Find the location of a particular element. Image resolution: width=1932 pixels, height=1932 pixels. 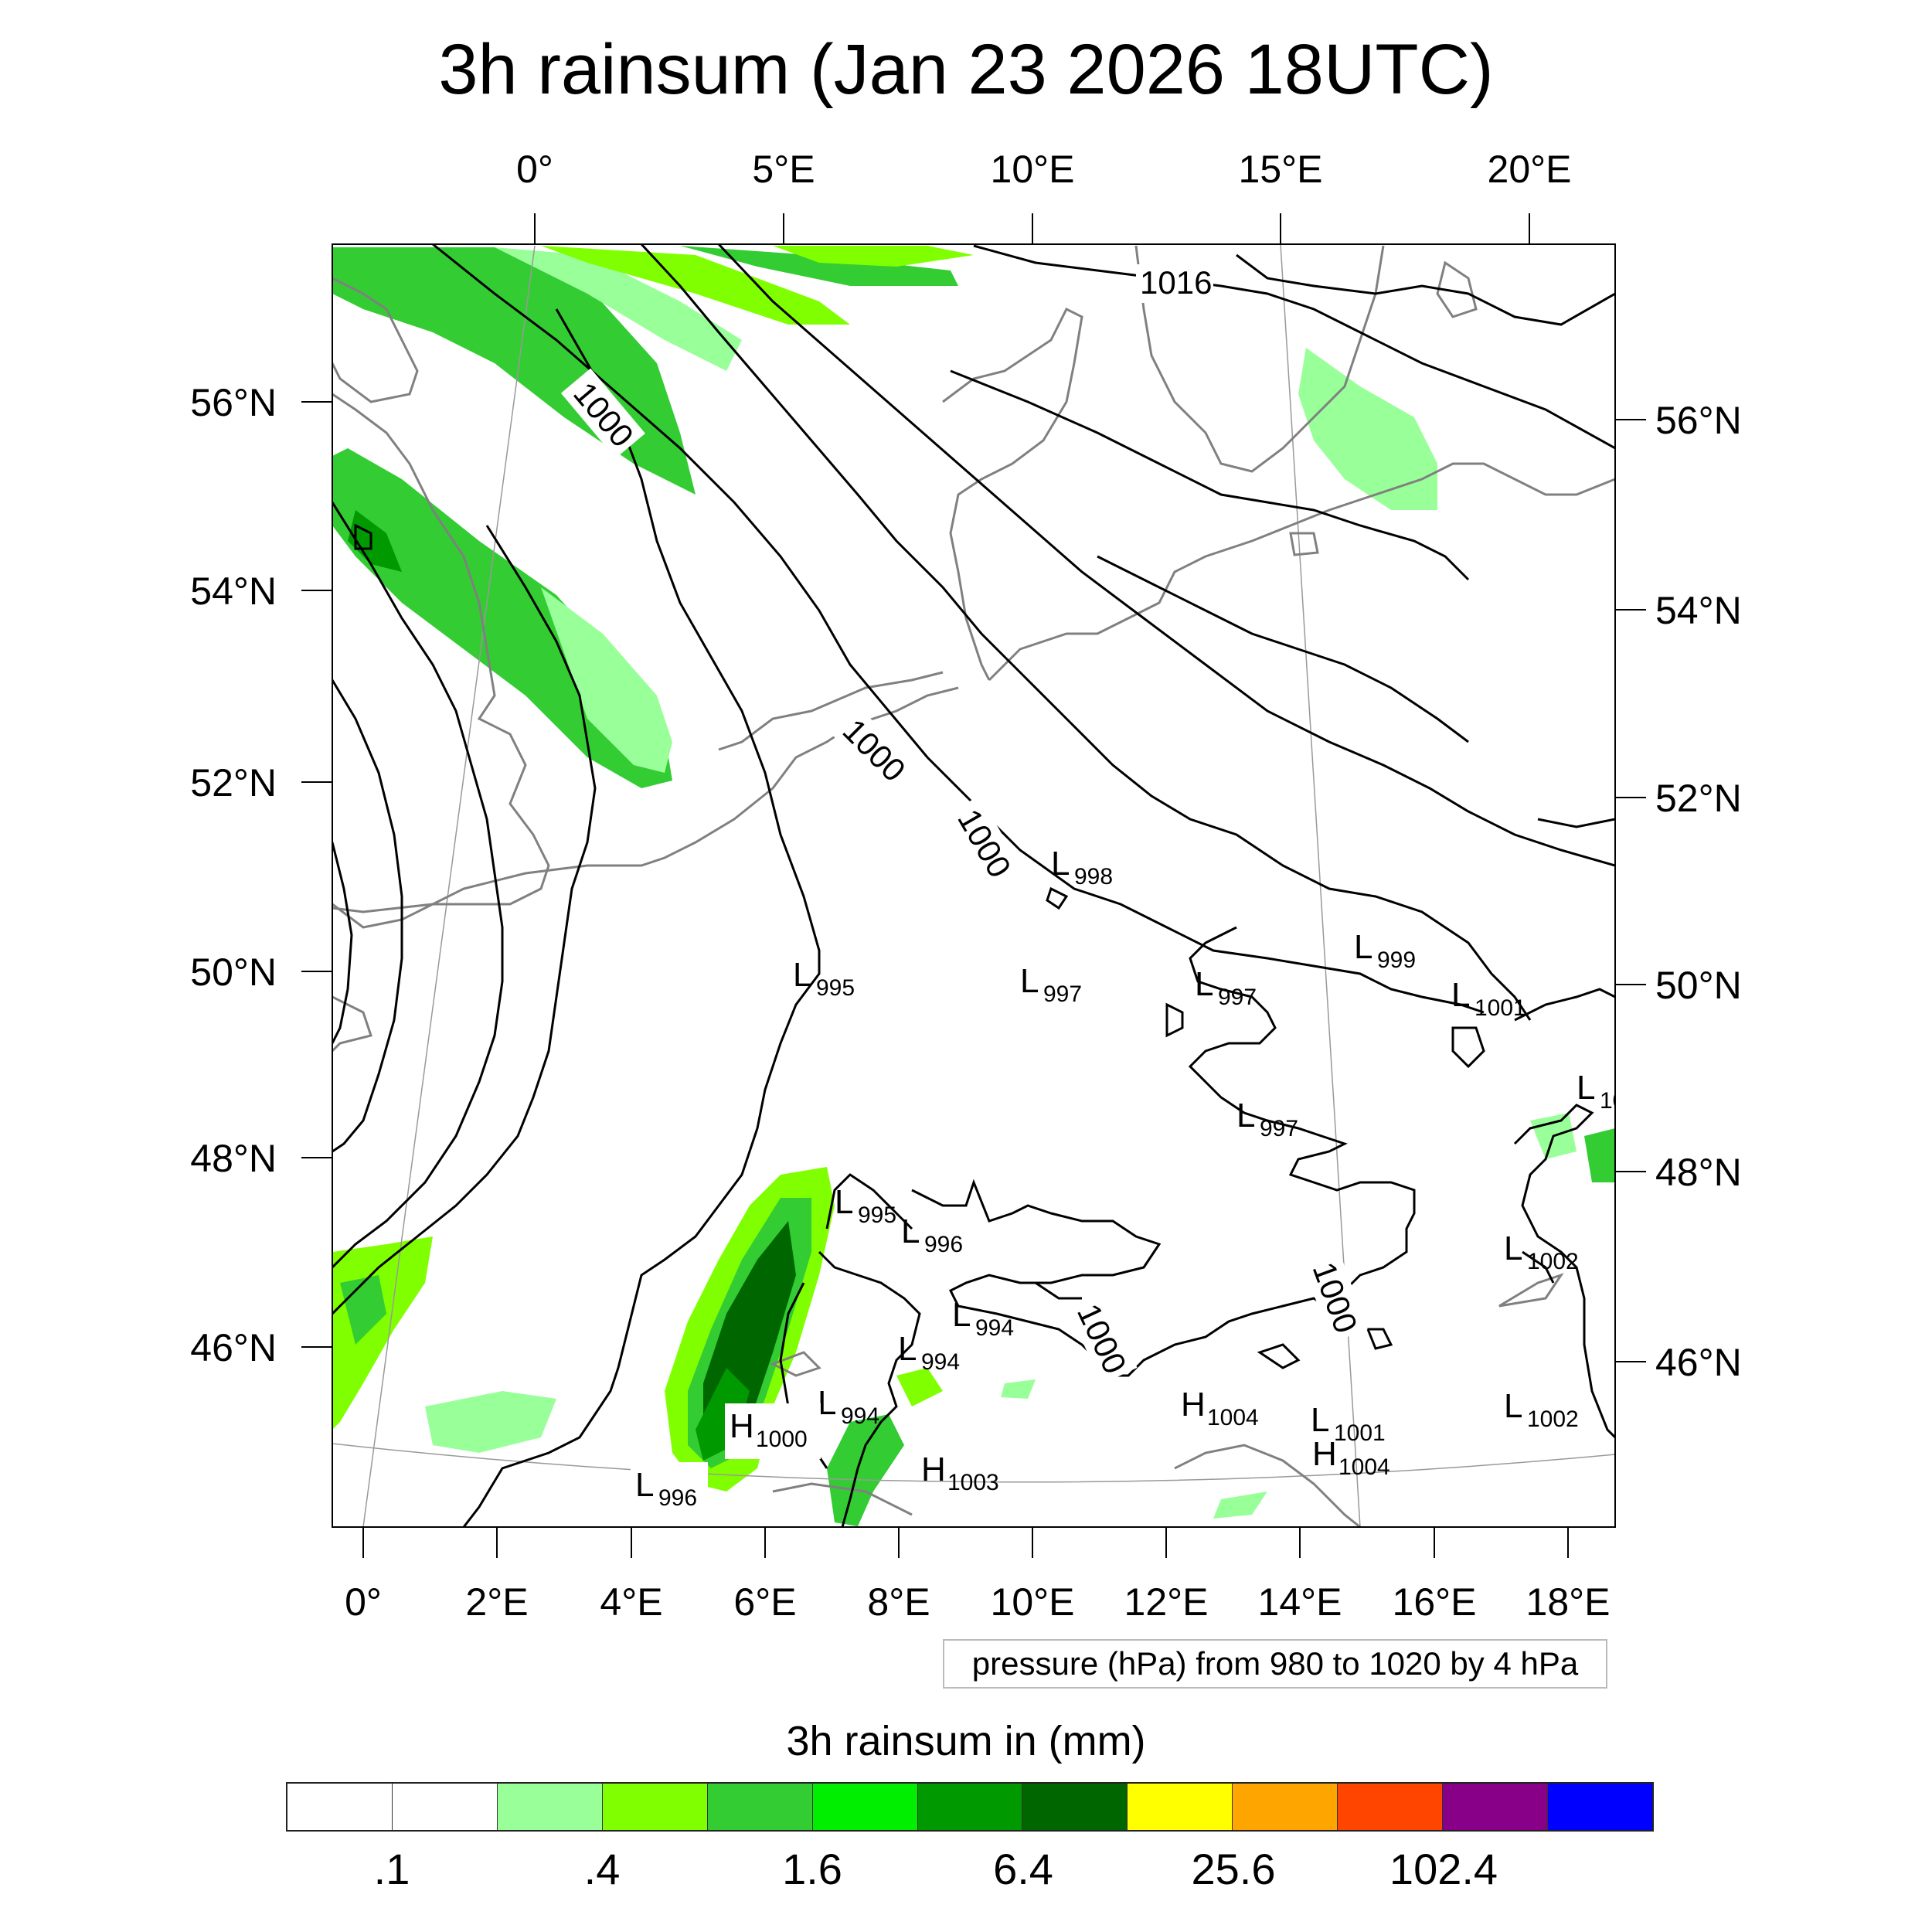

pressure-center-1: L 998 is located at coordinates (1082, 867).